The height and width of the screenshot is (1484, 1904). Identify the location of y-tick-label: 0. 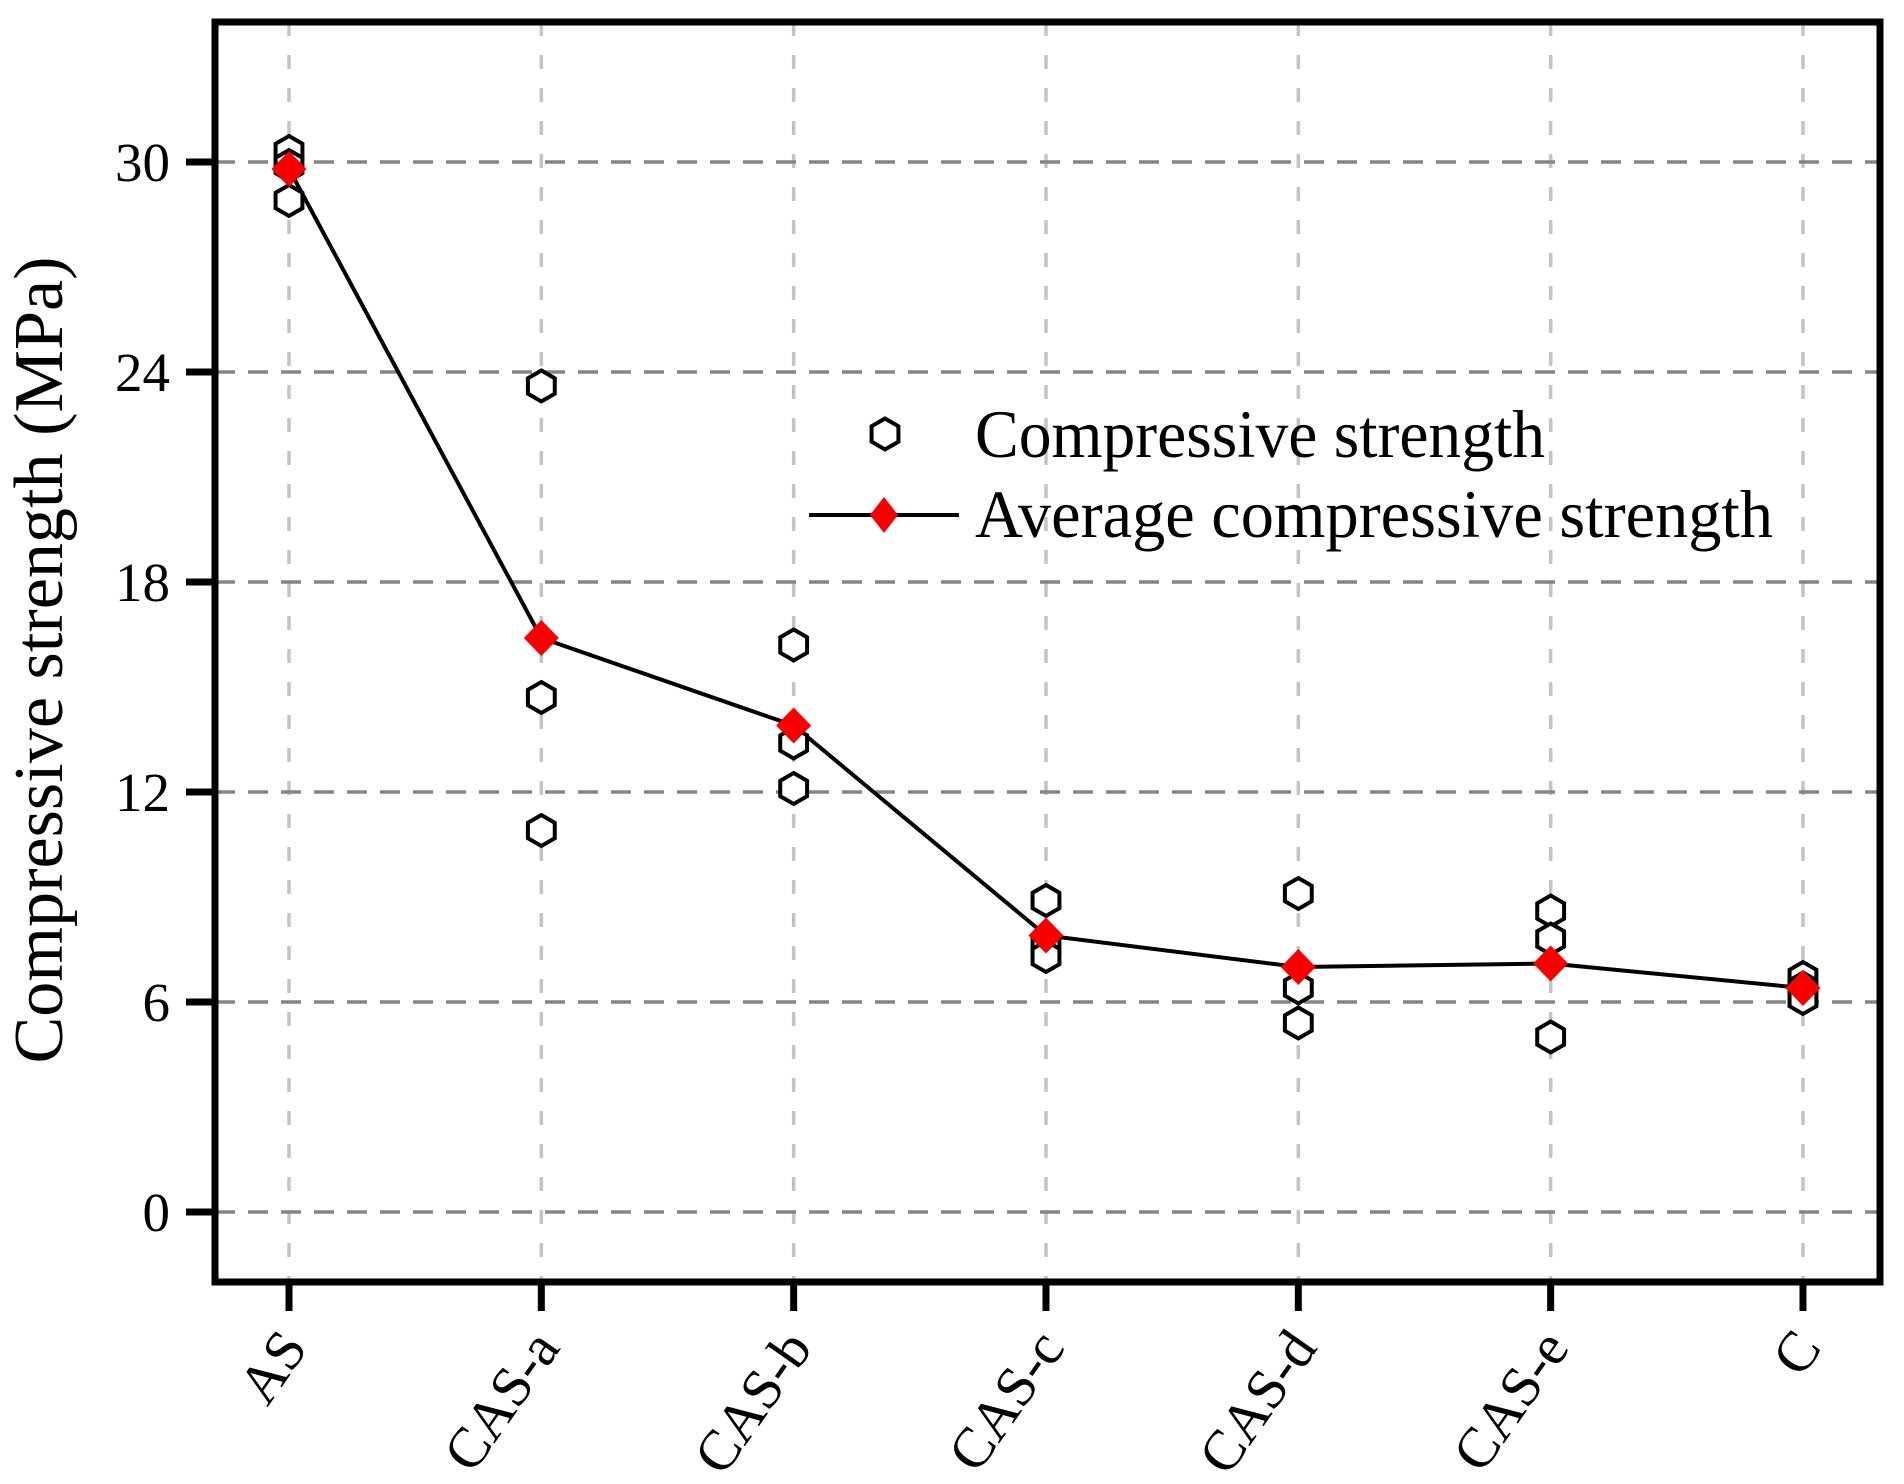
(157, 1212).